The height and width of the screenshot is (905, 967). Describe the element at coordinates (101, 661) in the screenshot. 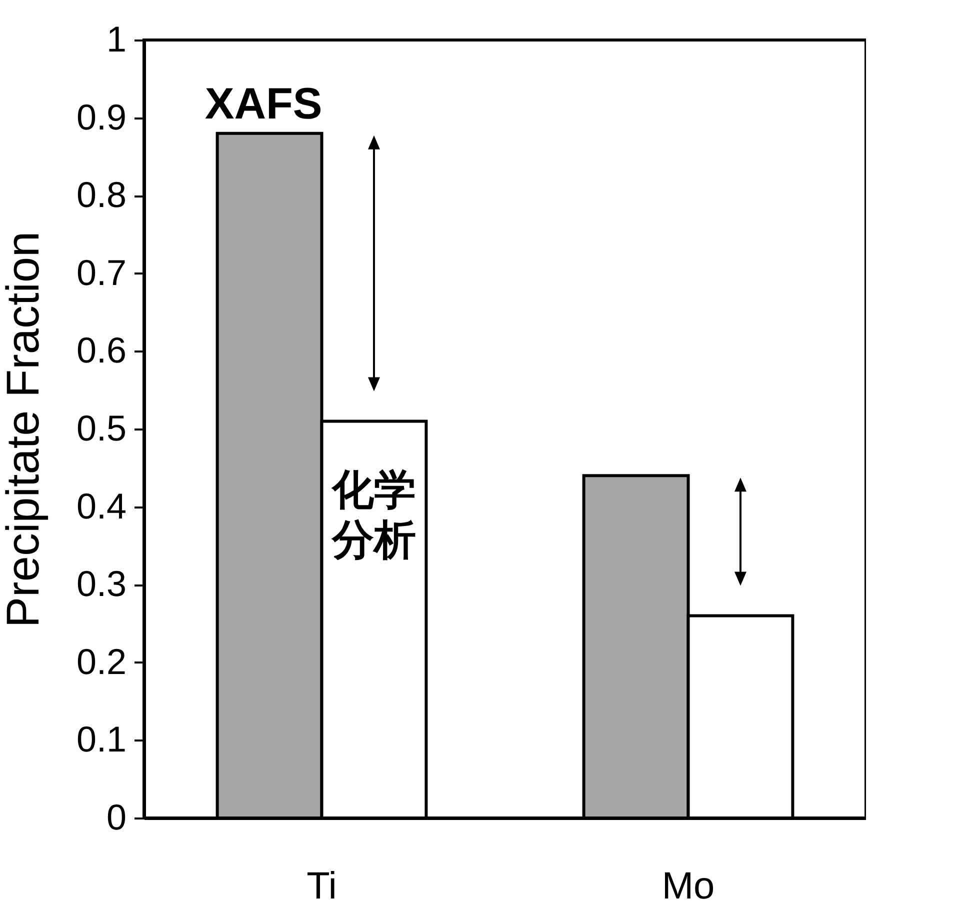

I see `y-tick-label: 0.2` at that location.